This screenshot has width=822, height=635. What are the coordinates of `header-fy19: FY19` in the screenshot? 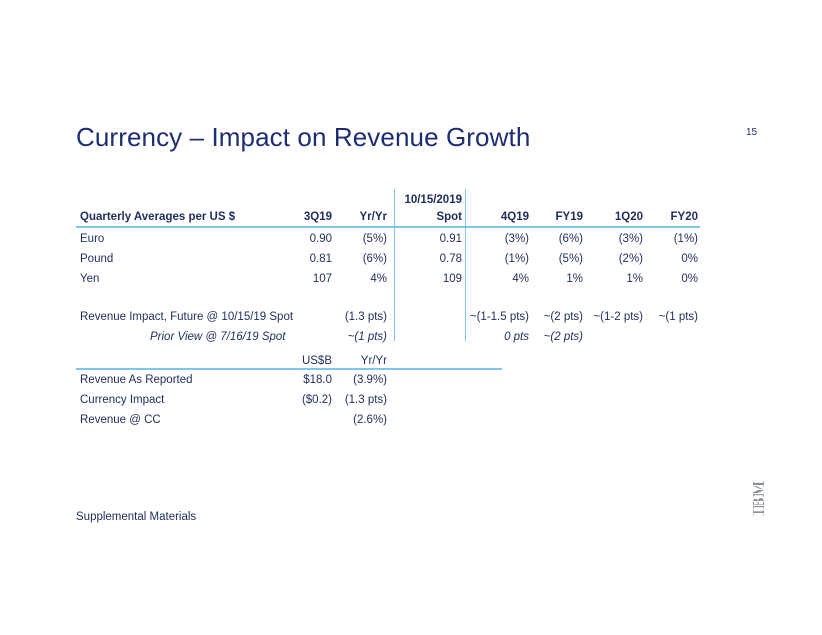 It's located at (569, 217).